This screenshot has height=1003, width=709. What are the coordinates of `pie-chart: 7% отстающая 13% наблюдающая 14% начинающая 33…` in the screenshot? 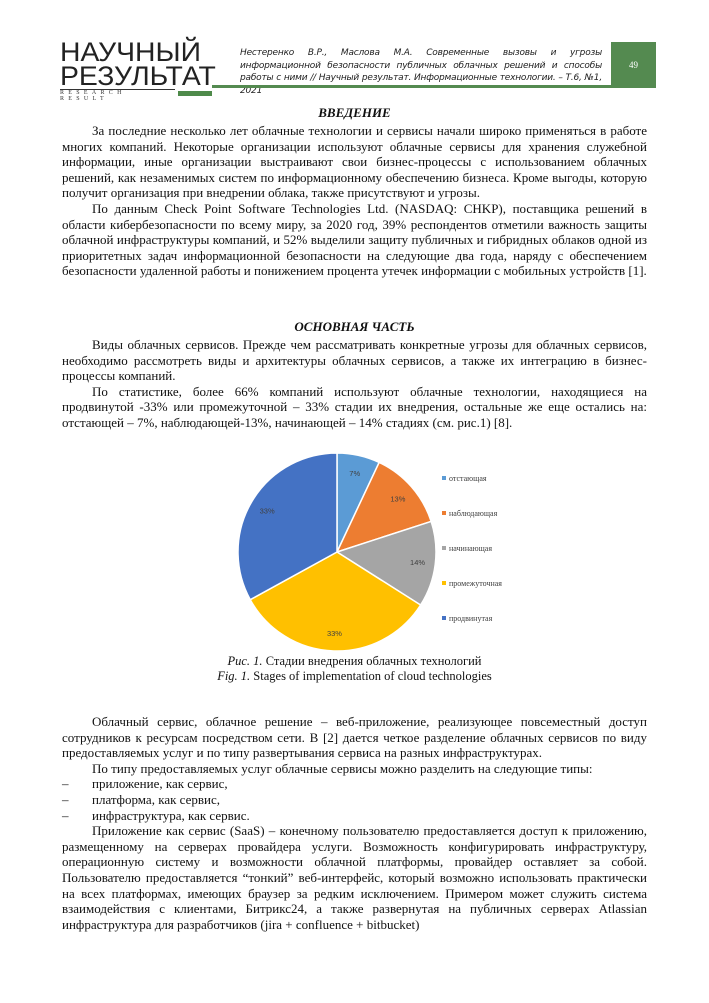 It's located at (369, 552).